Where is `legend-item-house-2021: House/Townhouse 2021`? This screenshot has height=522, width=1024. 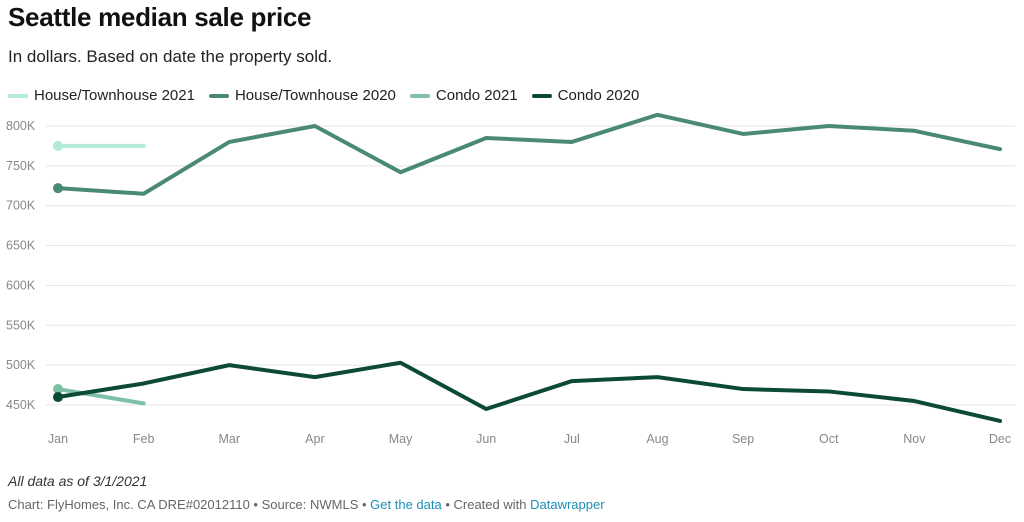 legend-item-house-2021: House/Townhouse 2021 is located at coordinates (101, 95).